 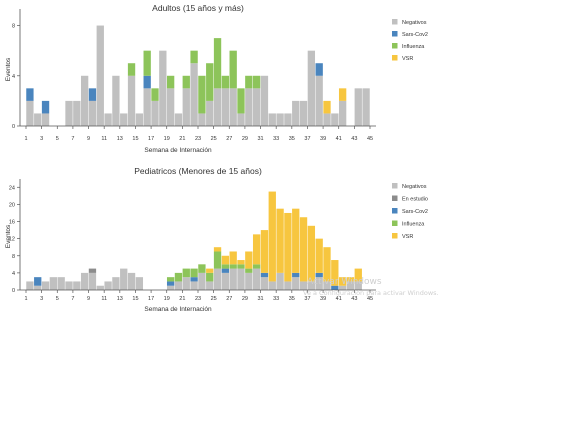 What do you see at coordinates (245, 139) in the screenshot?
I see `x-tick-label: 29` at bounding box center [245, 139].